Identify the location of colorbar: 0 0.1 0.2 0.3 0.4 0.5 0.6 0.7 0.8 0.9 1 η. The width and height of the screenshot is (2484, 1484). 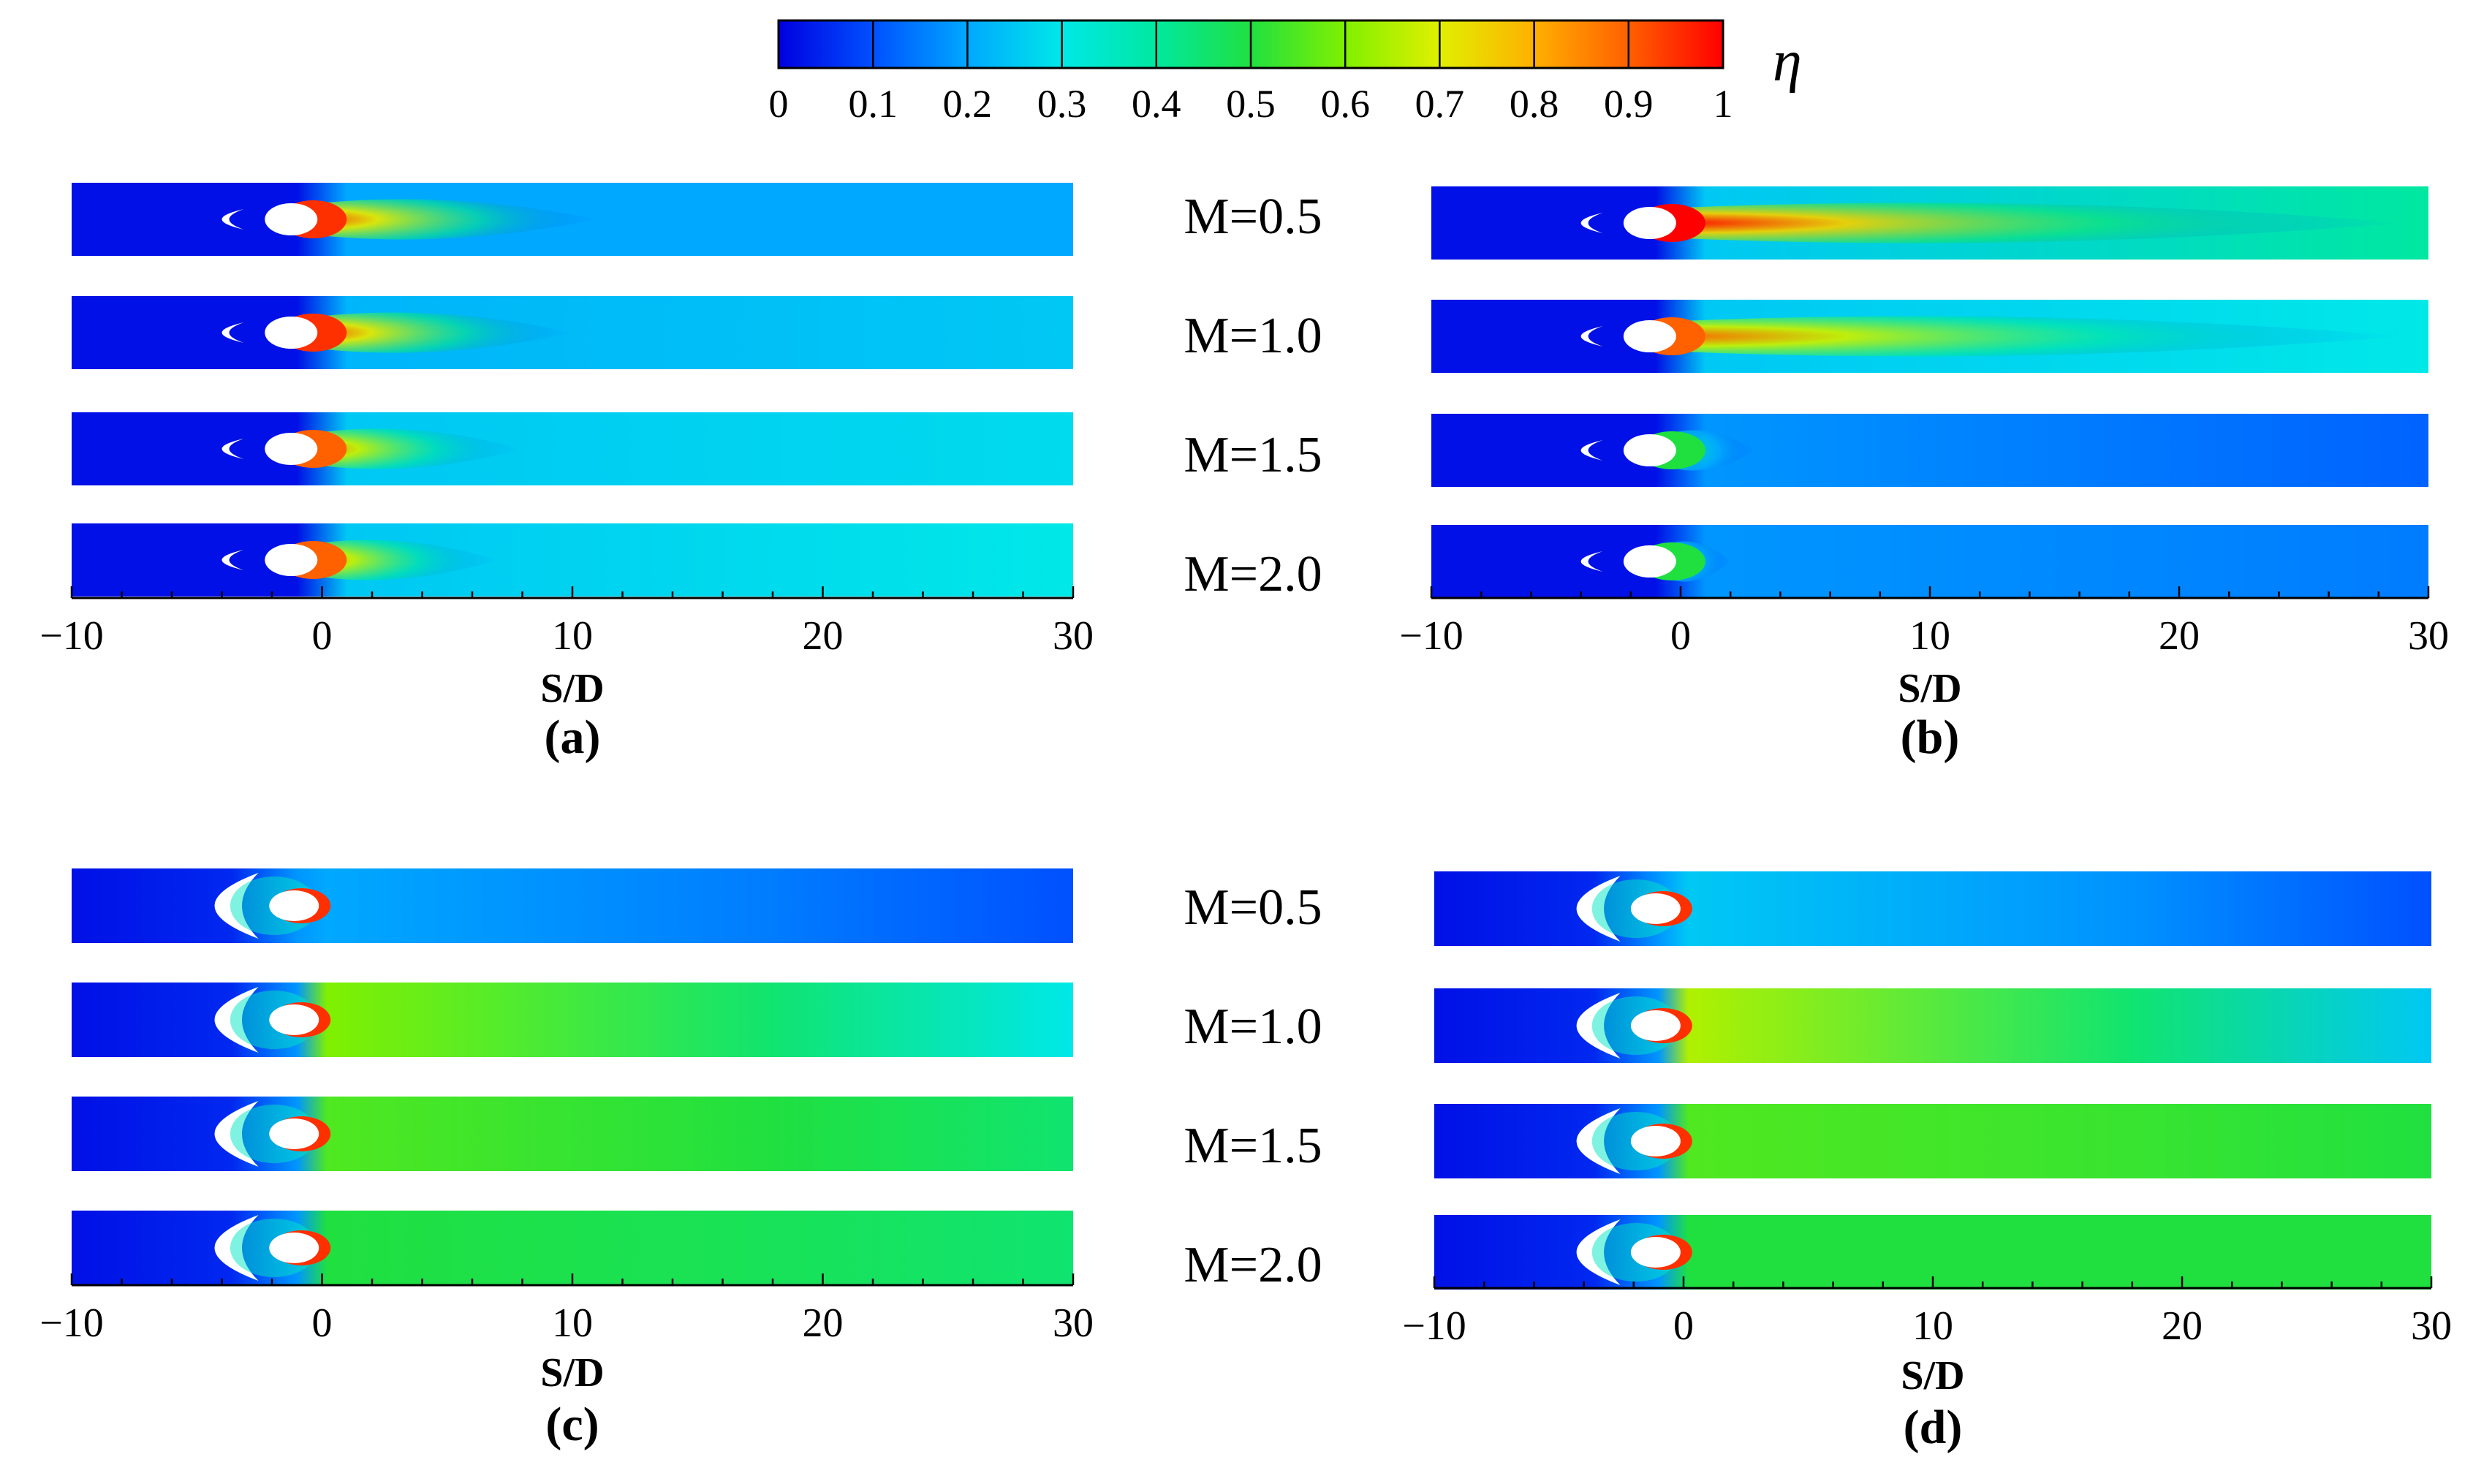
(1285, 72).